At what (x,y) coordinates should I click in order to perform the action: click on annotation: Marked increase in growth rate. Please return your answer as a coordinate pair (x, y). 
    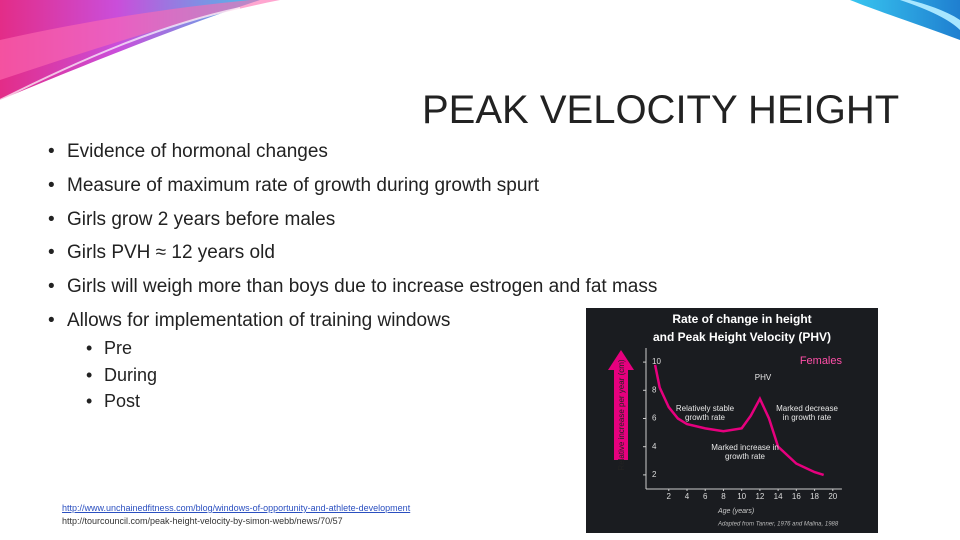
    Looking at the image, I should click on (745, 452).